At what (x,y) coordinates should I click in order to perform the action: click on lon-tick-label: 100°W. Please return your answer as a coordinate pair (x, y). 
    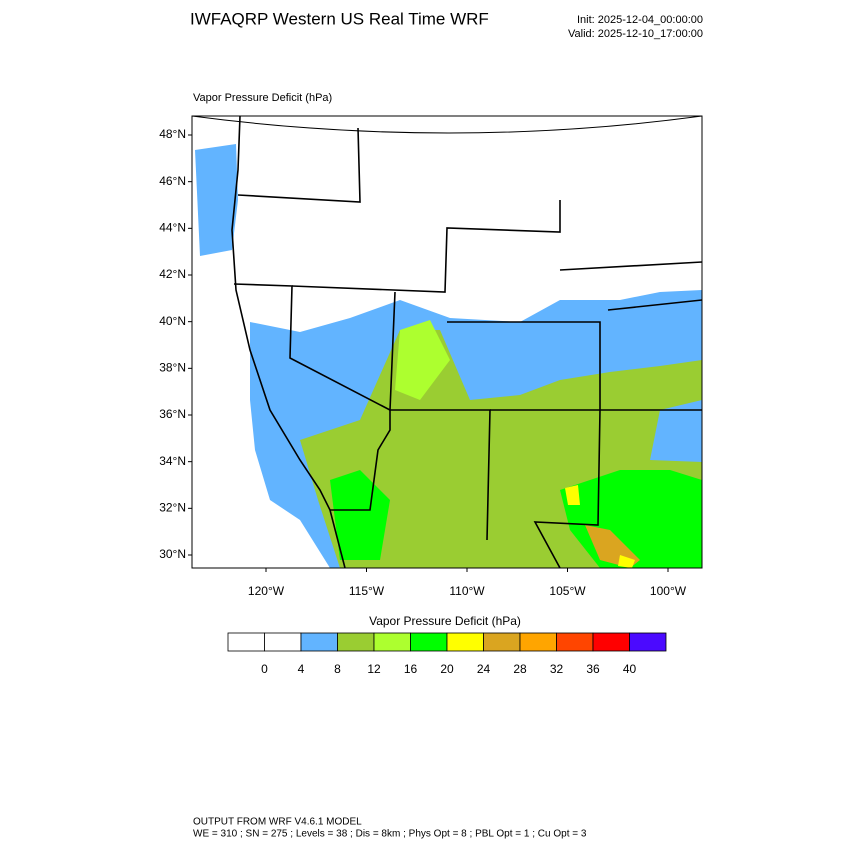
    Looking at the image, I should click on (668, 591).